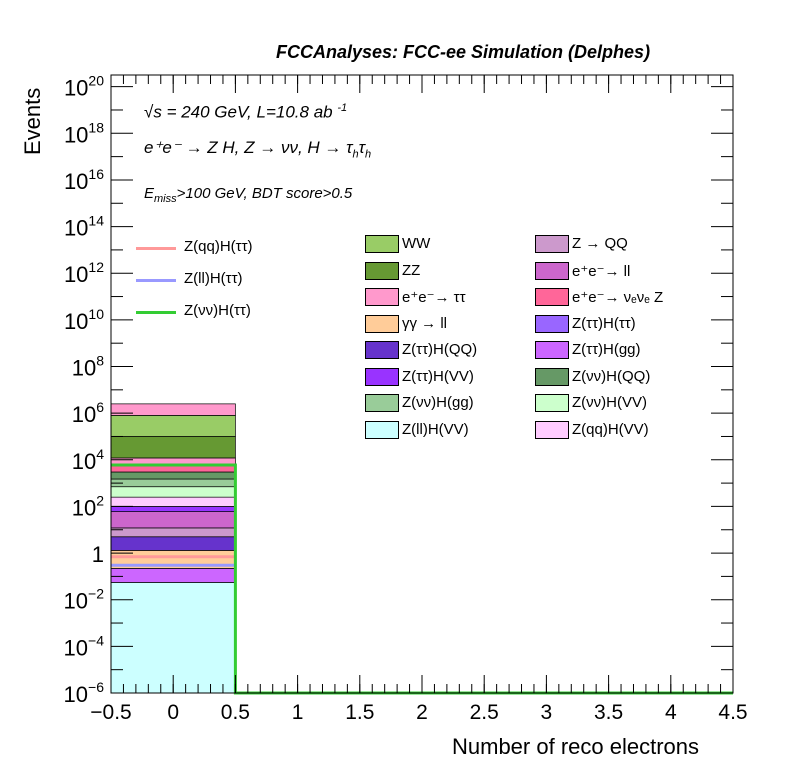 This screenshot has width=796, height=772. I want to click on legend-label-b-3: Z(ττ)H(ττ), so click(604, 323).